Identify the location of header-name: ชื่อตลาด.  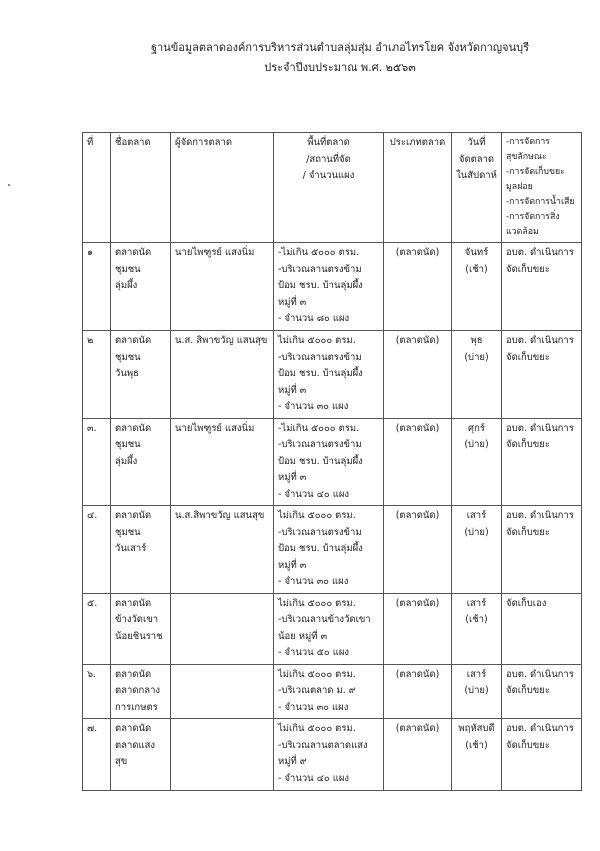
(140, 187).